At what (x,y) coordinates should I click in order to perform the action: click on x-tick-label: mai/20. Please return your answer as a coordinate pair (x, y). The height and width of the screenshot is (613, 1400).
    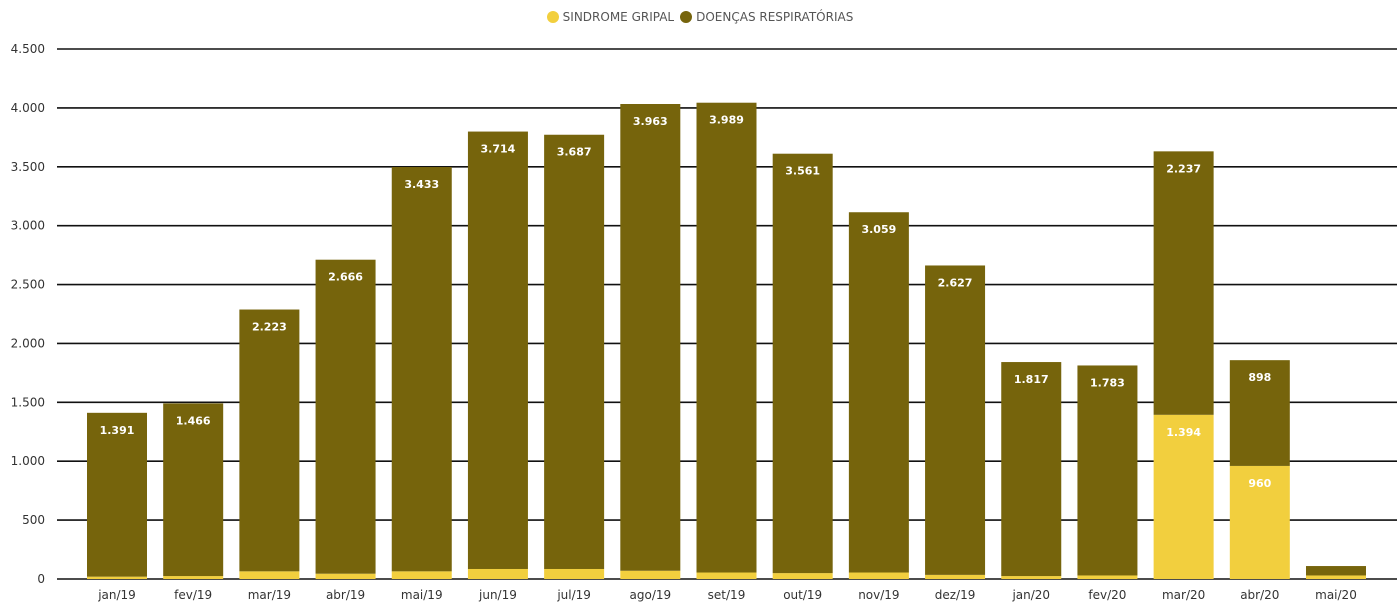
    Looking at the image, I should click on (1336, 595).